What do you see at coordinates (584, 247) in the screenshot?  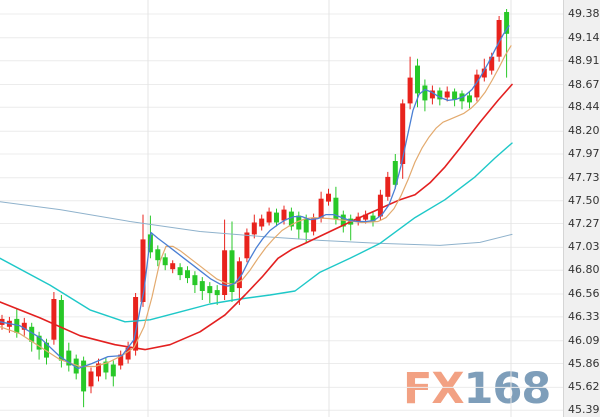 I see `y-axis-label: 47.03` at bounding box center [584, 247].